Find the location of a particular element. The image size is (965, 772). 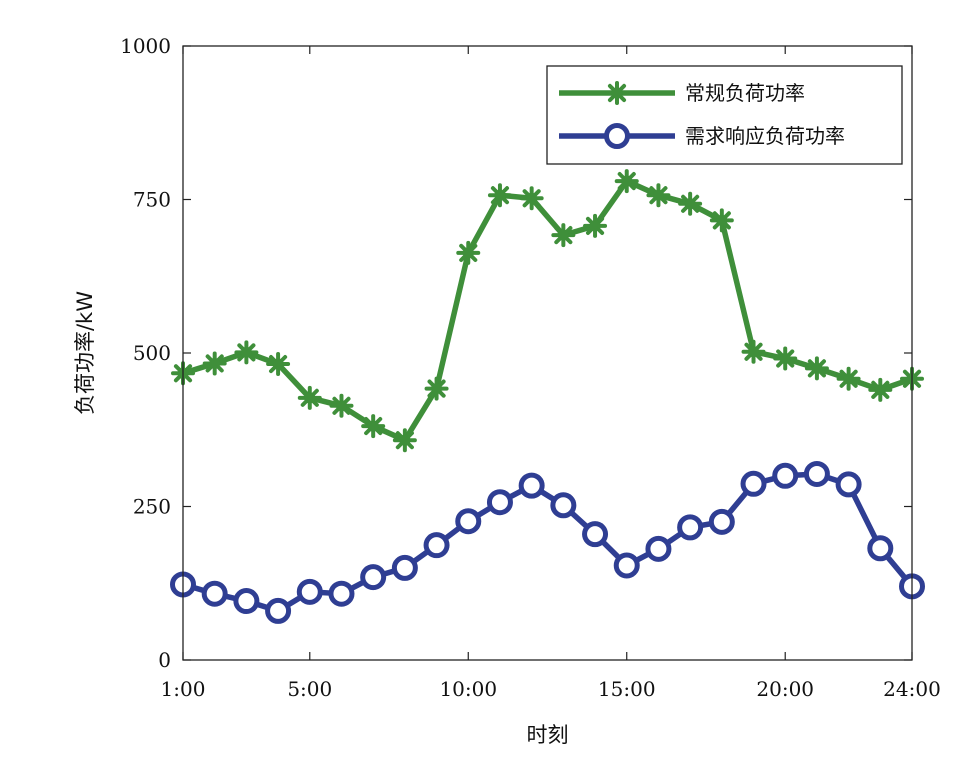

legend-item: 需求响应负荷功率 is located at coordinates (702, 136).